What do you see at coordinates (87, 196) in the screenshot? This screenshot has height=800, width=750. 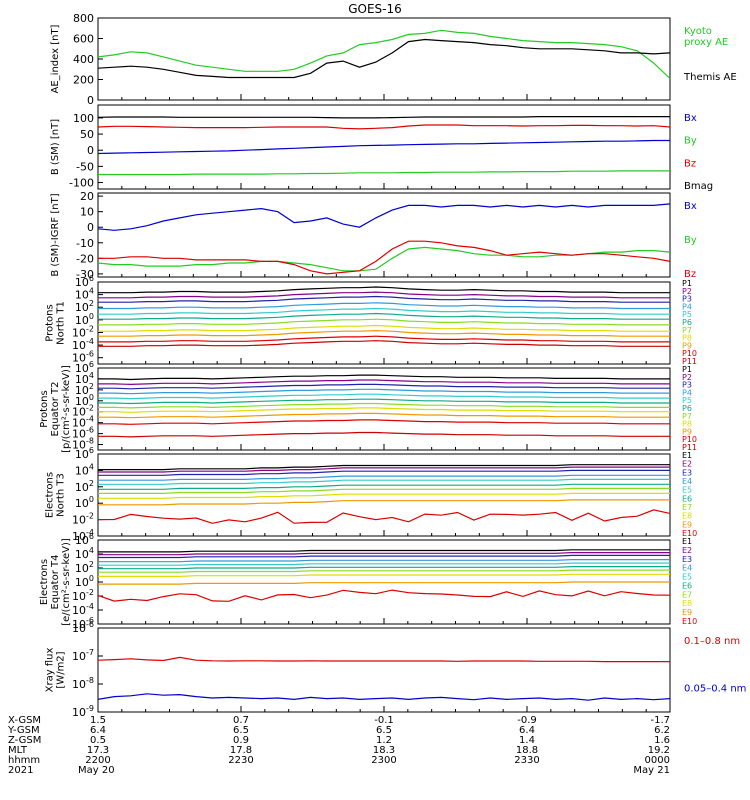 I see `y-tick-label: 20` at bounding box center [87, 196].